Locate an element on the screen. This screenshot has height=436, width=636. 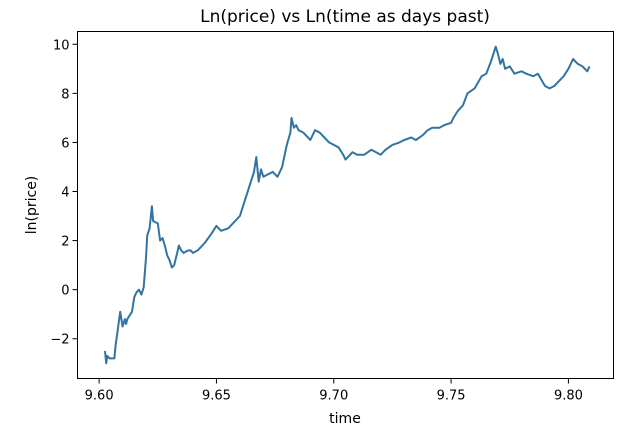
y-tick-label: 2 is located at coordinates (65, 242).